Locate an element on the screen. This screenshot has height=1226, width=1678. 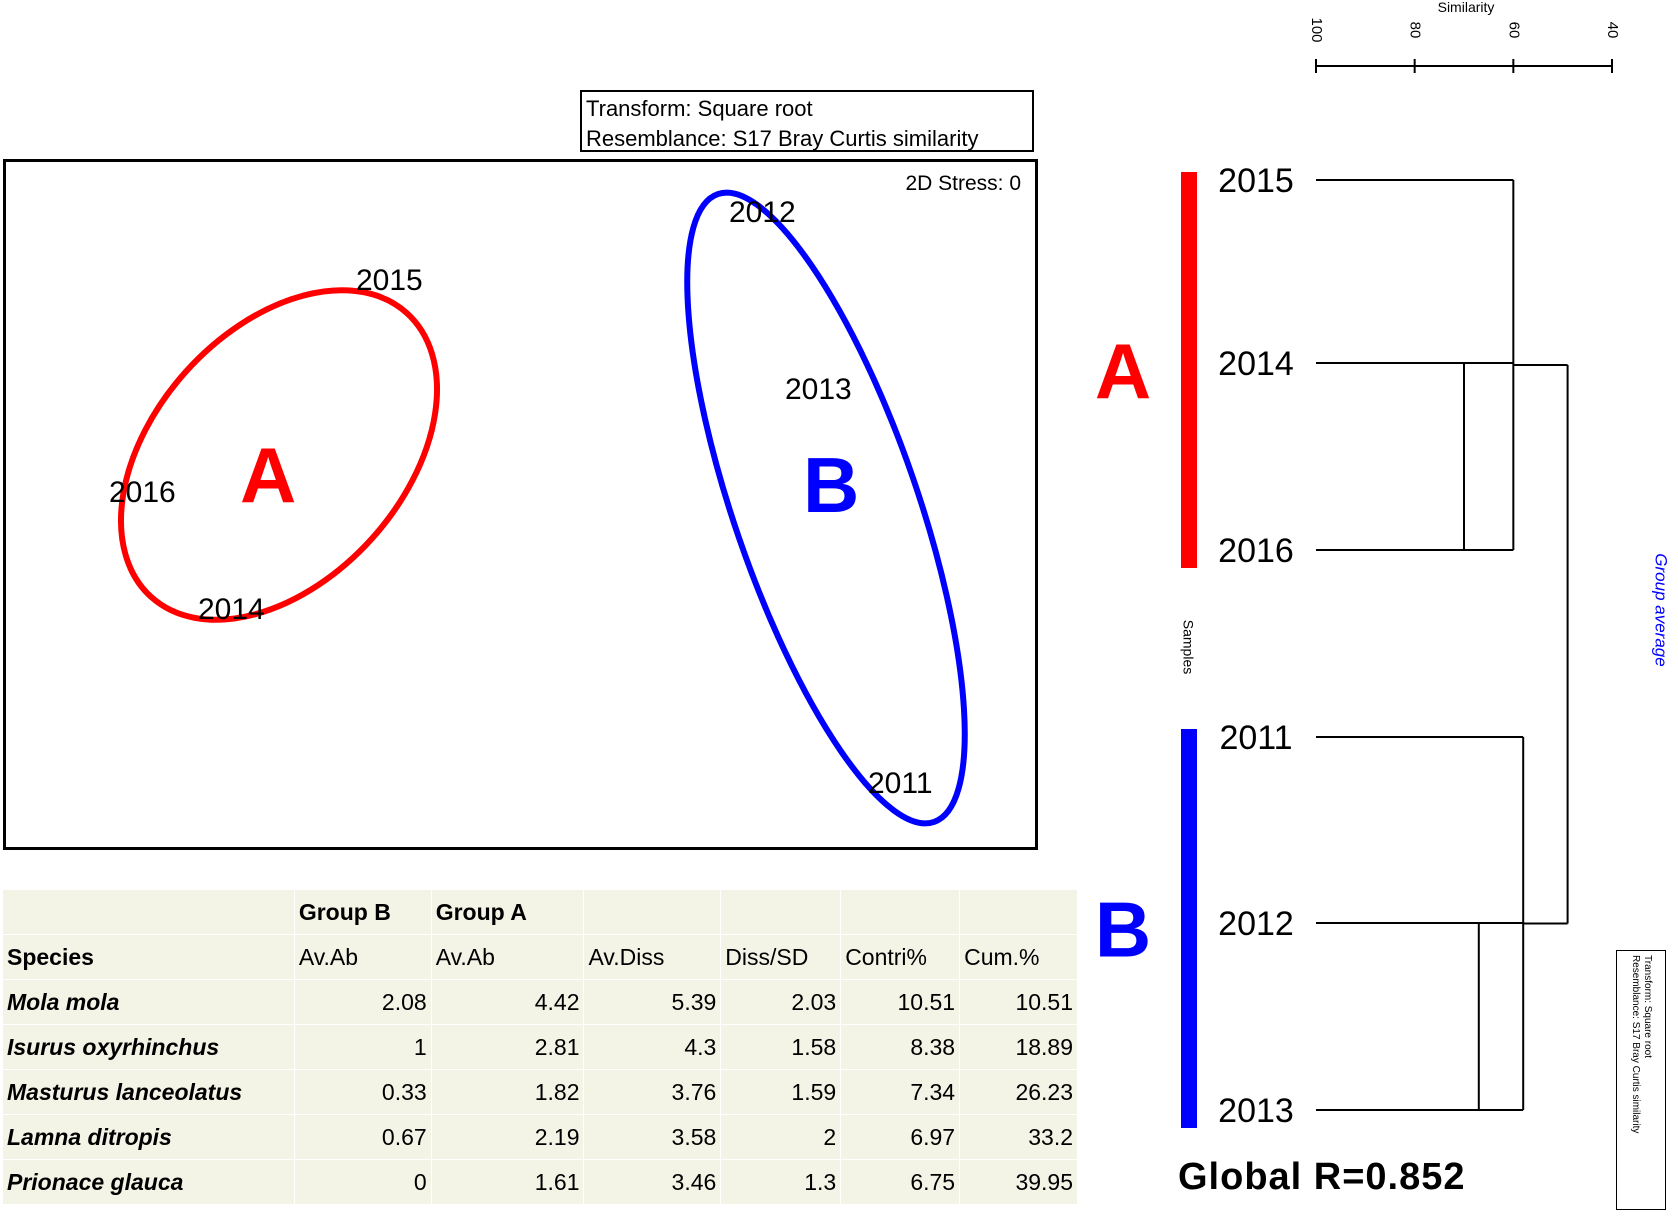
col-header-species: Species is located at coordinates (148, 957).